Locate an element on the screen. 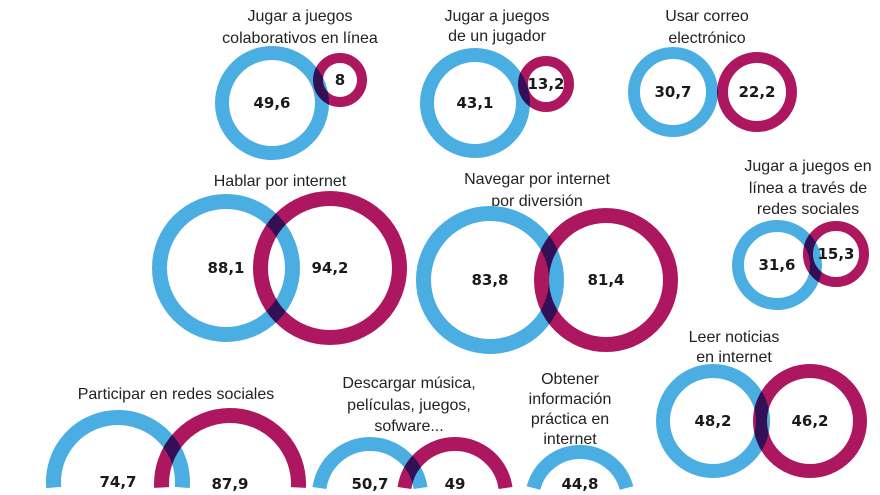 The width and height of the screenshot is (880, 495). group-title-line: Jugar a juegos en is located at coordinates (807, 166).